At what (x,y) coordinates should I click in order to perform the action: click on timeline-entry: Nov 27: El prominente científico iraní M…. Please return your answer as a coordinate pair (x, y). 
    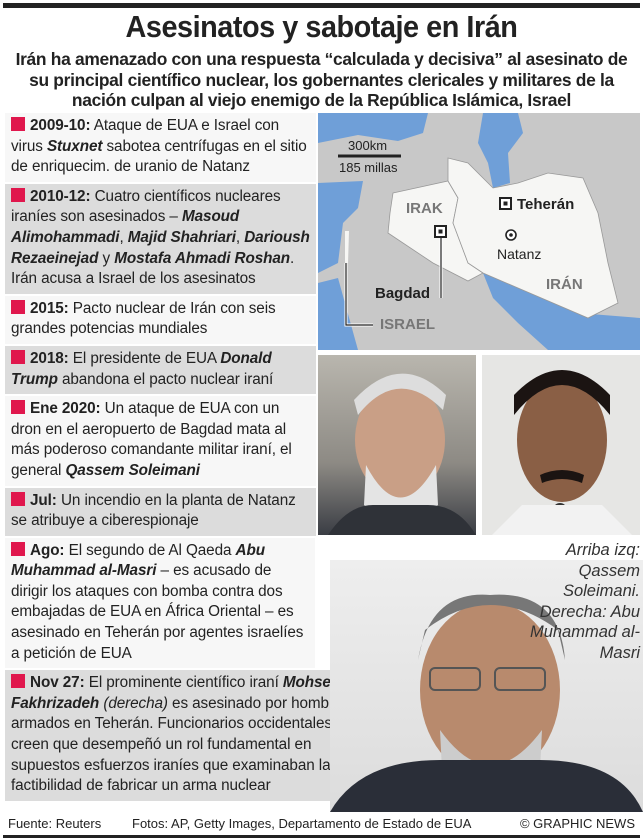
    Looking at the image, I should click on (180, 735).